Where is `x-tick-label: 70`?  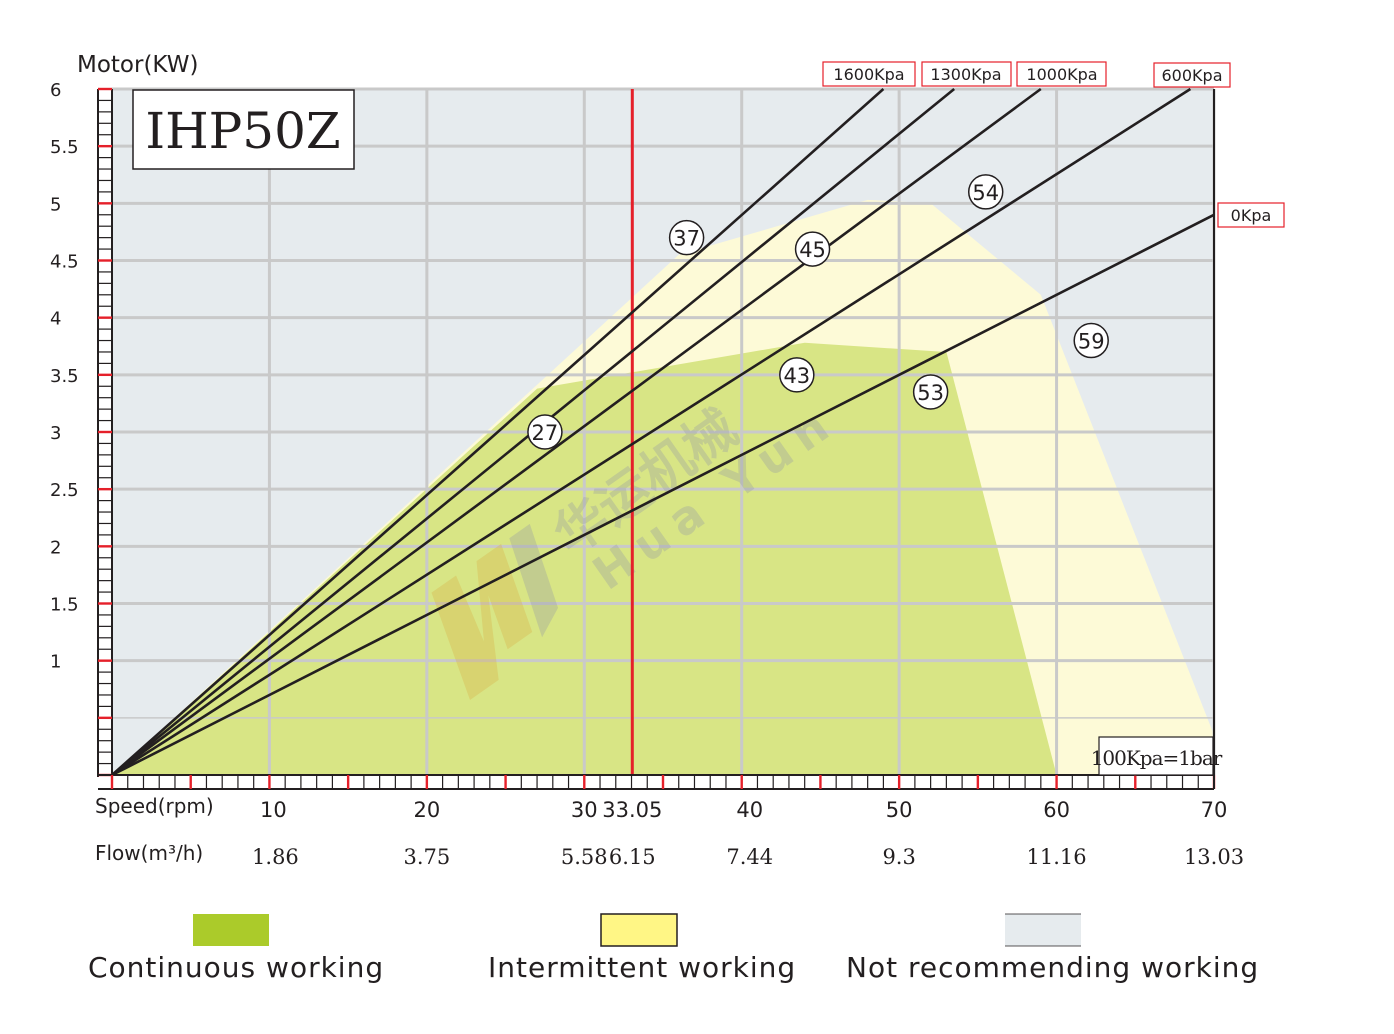
x-tick-label: 70 is located at coordinates (1214, 810).